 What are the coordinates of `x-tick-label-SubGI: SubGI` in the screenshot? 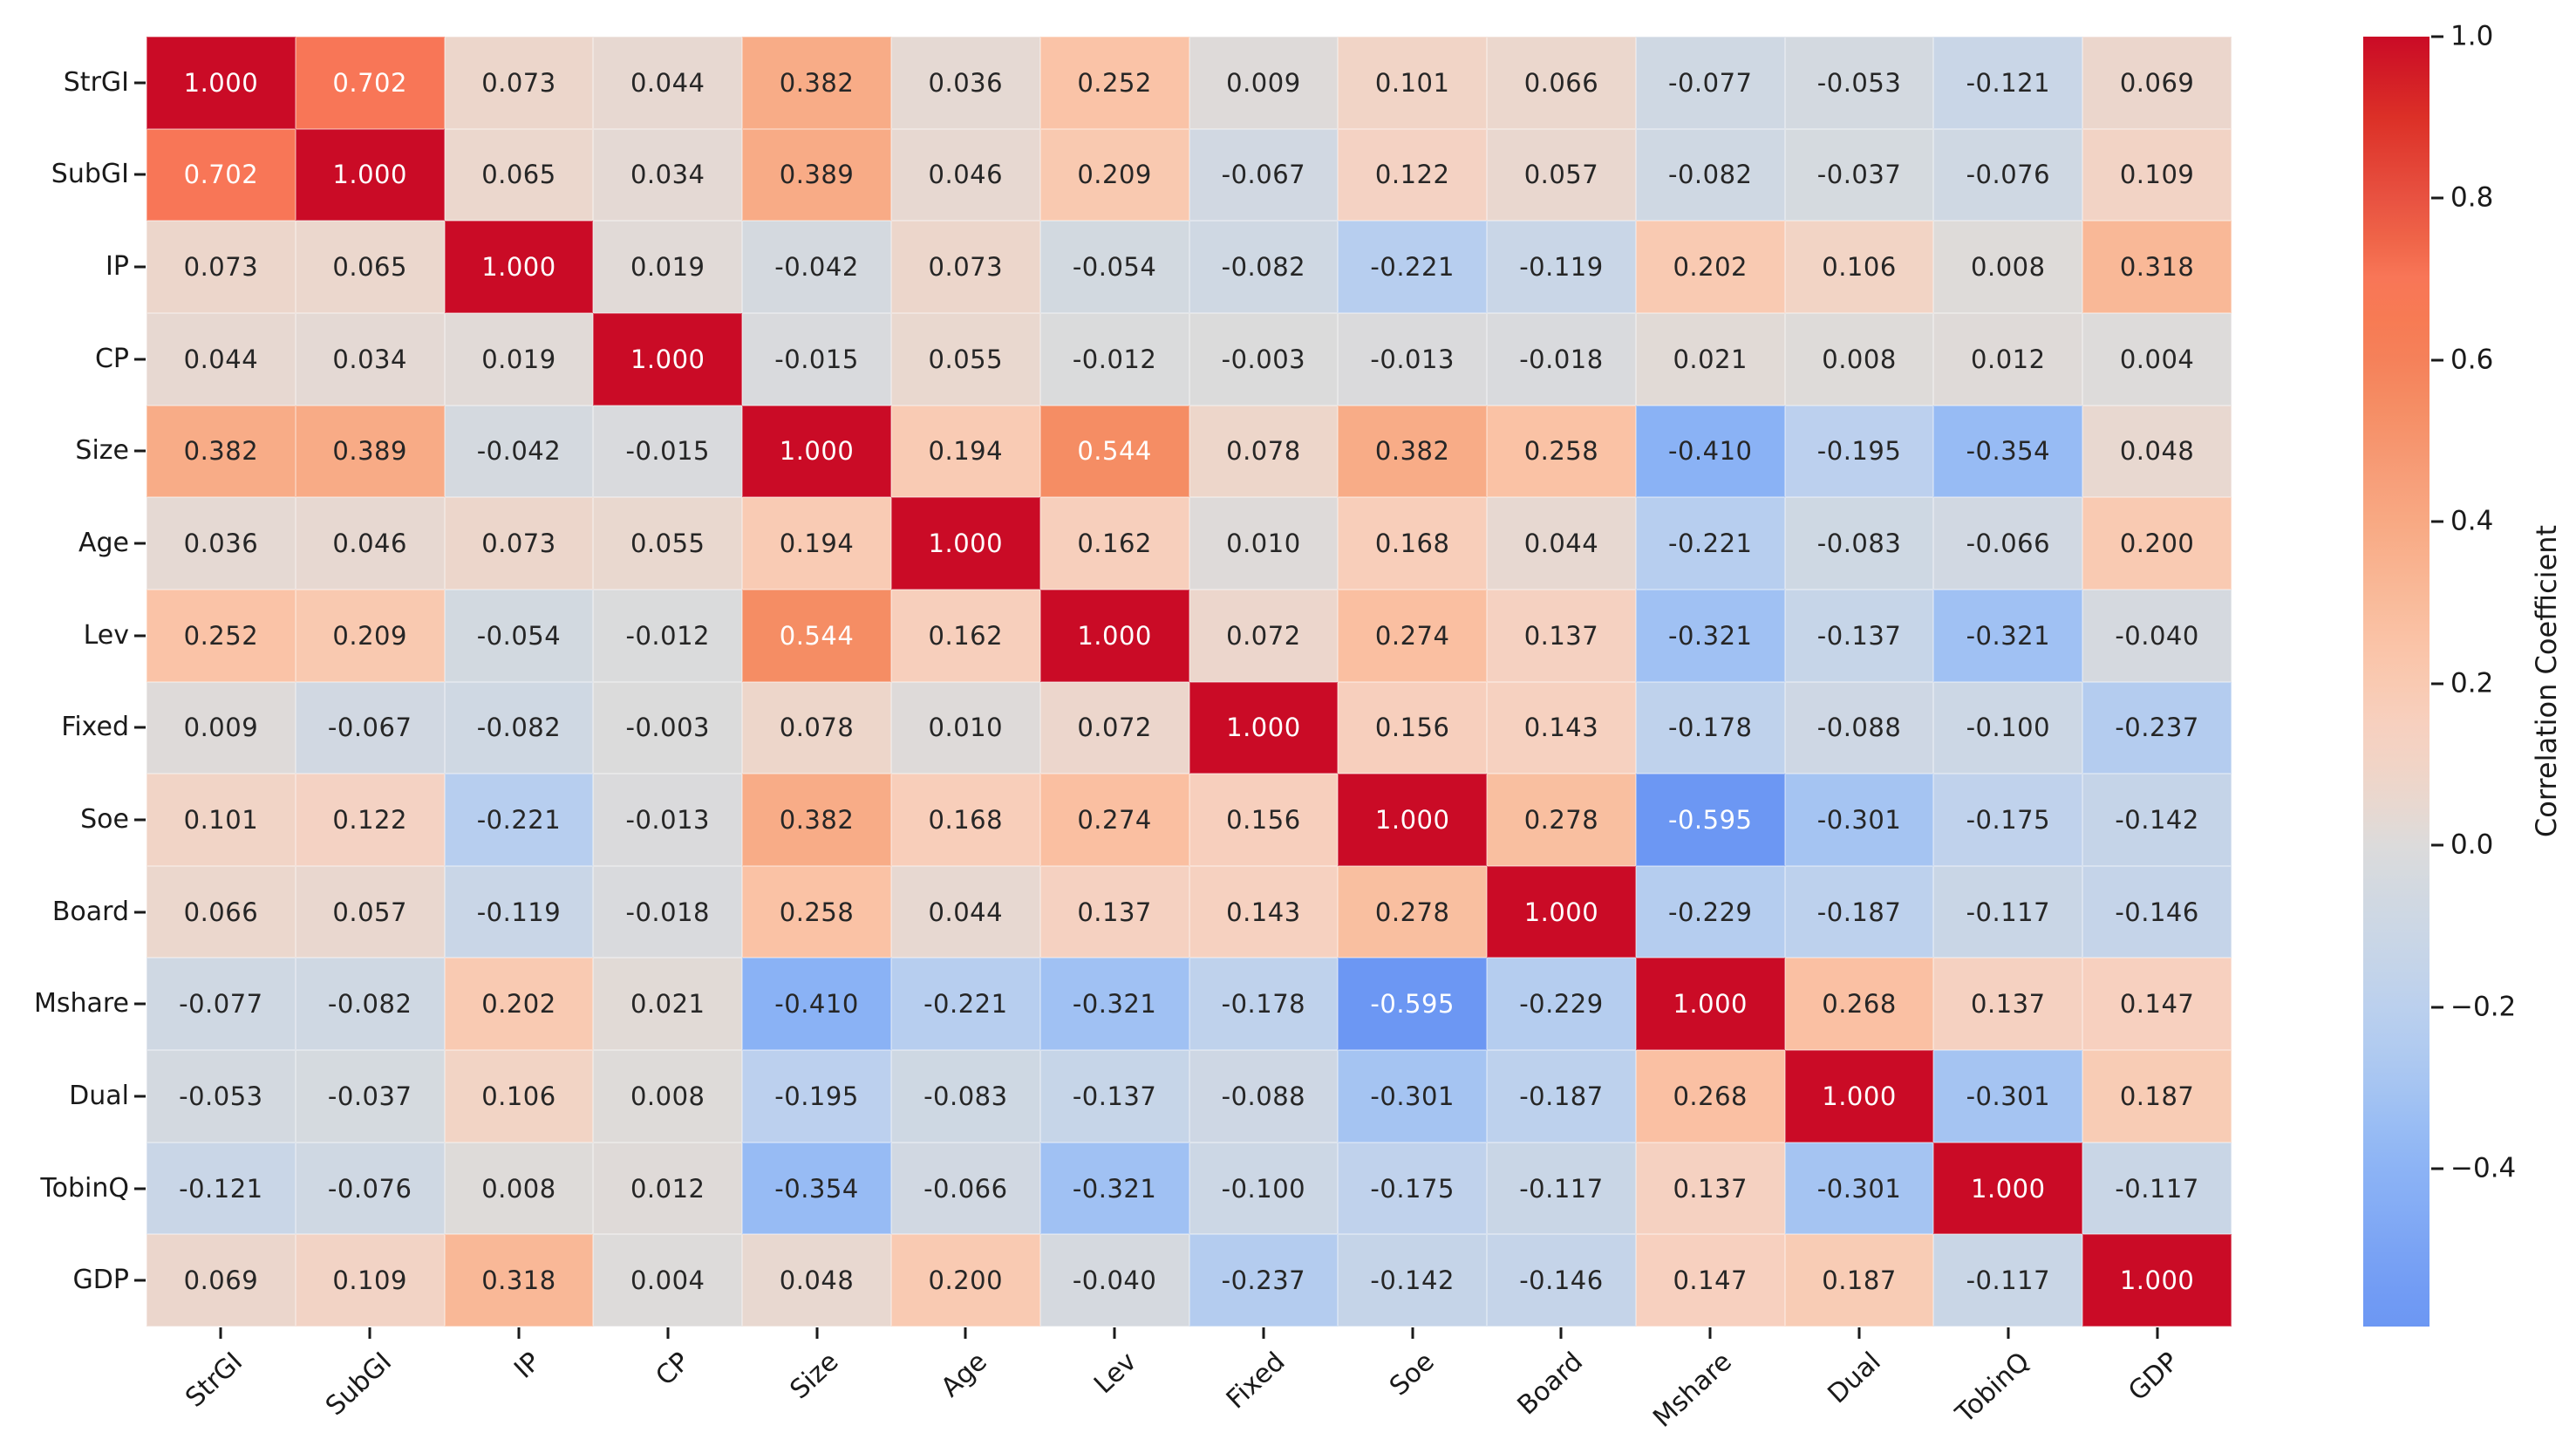 It's located at (359, 1384).